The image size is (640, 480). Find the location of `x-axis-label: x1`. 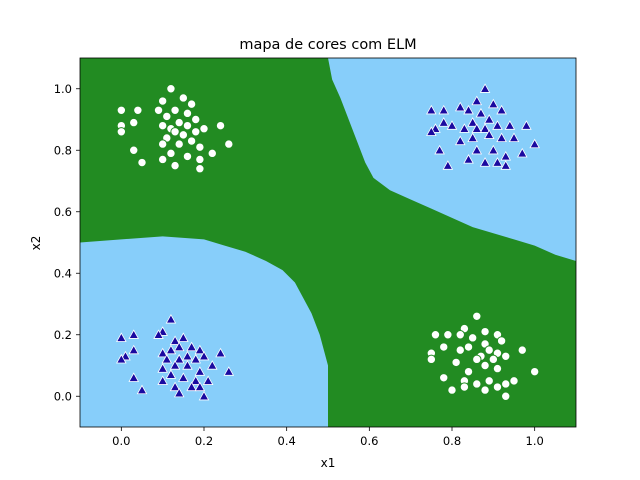

x-axis-label: x1 is located at coordinates (328, 463).